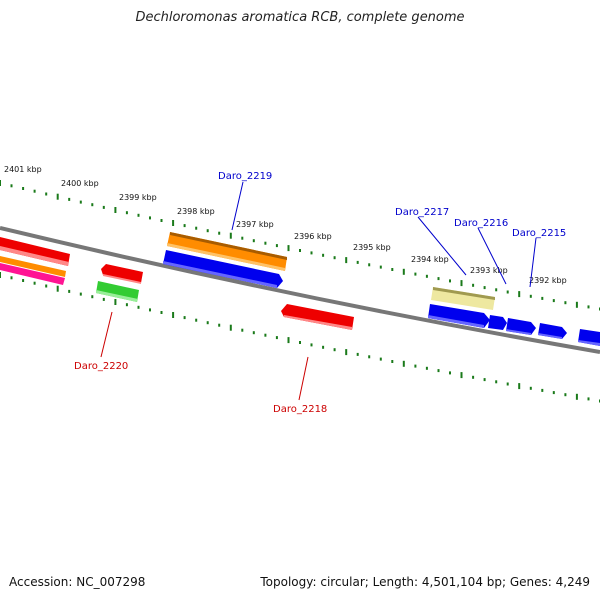  Describe the element at coordinates (318, 322) in the screenshot. I see `feature-red-2218-shade` at that location.